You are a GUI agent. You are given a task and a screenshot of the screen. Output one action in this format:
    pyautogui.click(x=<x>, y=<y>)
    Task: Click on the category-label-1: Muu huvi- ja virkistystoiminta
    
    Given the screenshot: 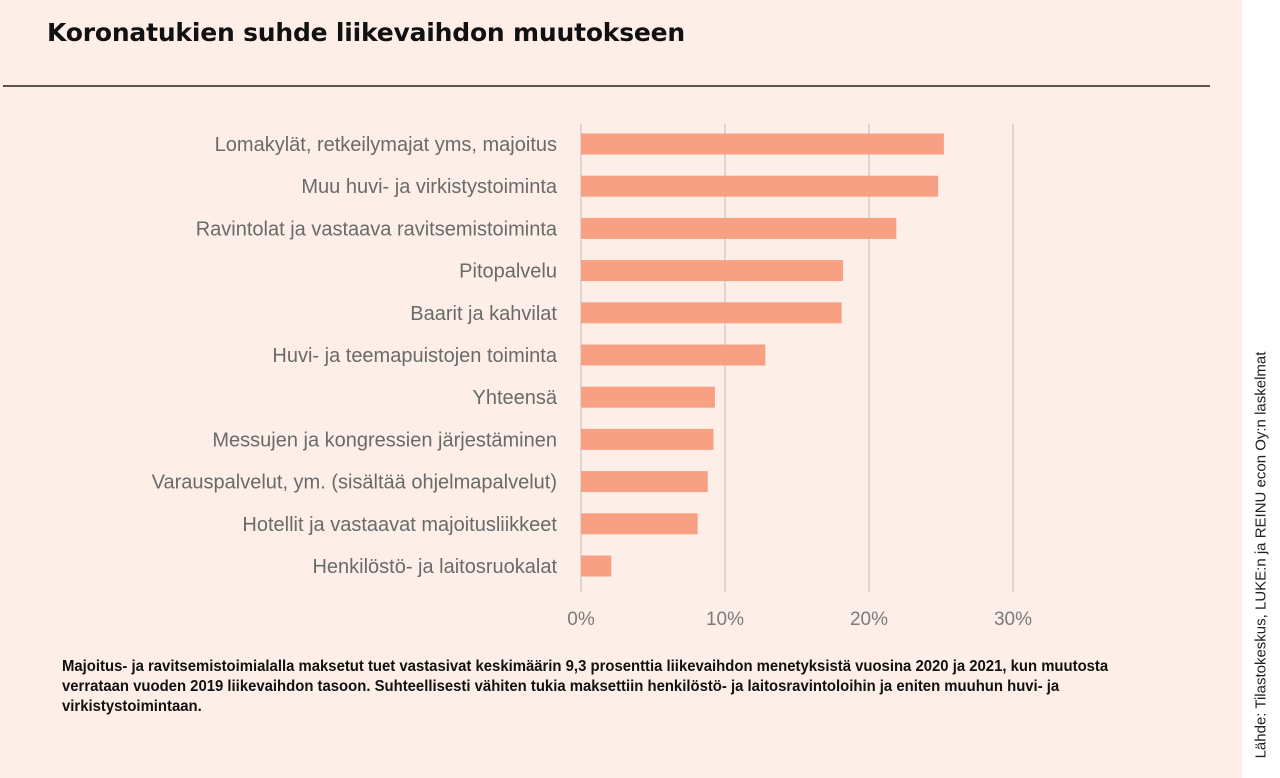 What is the action you would take?
    pyautogui.click(x=429, y=187)
    